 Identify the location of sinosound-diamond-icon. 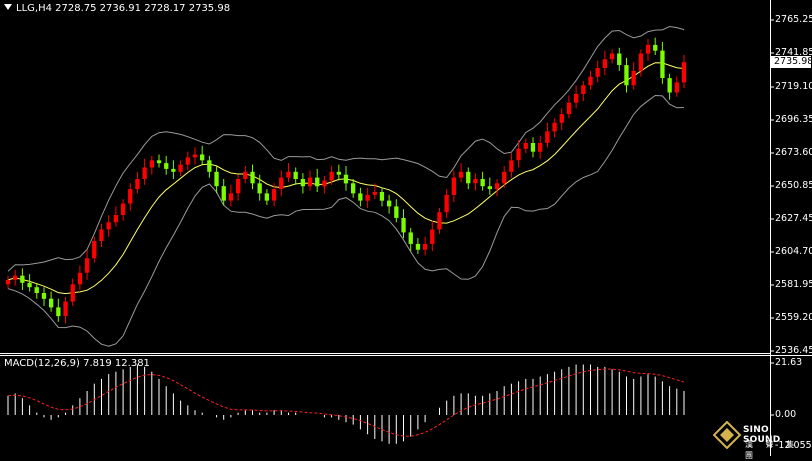
(727, 435).